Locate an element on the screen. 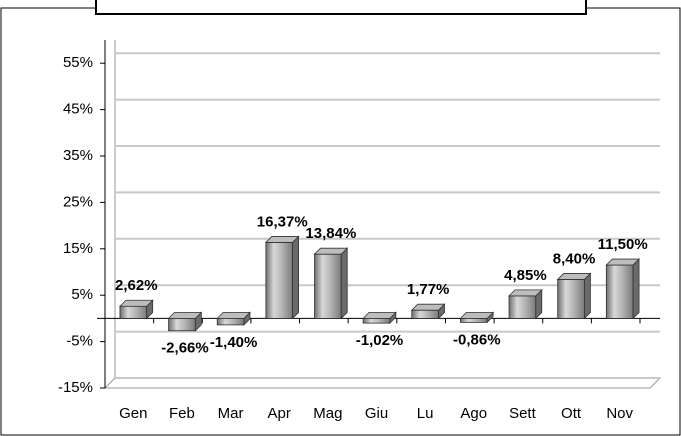 The height and width of the screenshot is (436, 681). value-label: 13,84% is located at coordinates (330, 233).